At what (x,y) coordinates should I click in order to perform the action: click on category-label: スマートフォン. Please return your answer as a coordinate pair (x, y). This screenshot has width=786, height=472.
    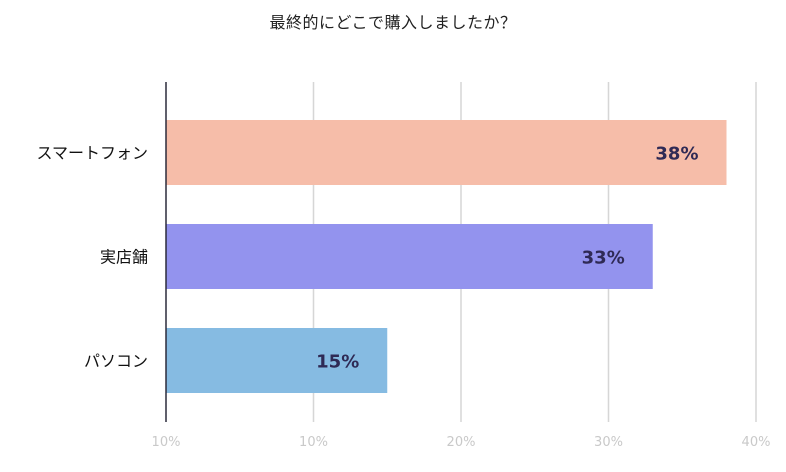
    Looking at the image, I should click on (92, 153).